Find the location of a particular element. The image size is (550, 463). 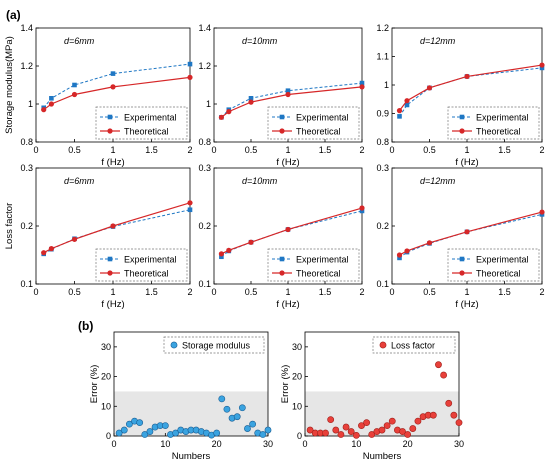

y-tick-label: 1 is located at coordinates (208, 104).